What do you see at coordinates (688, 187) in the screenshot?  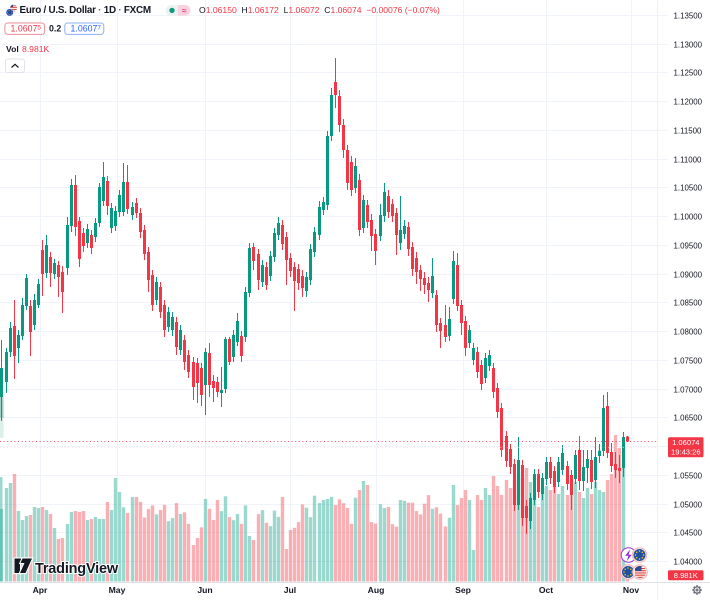 I see `svg-text: 1.10500` at bounding box center [688, 187].